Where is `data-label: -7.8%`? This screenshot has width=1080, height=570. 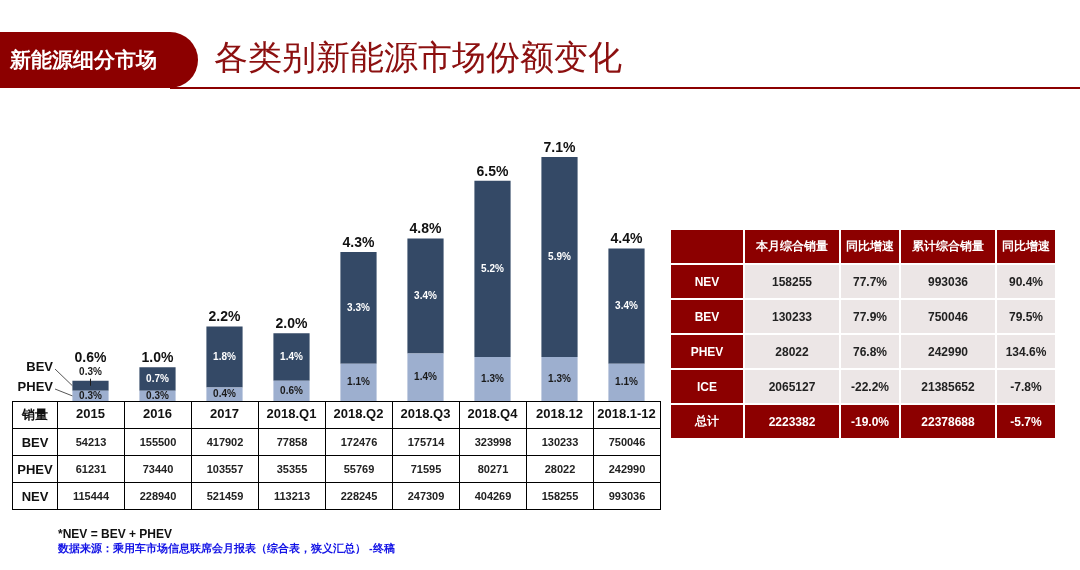 data-label: -7.8% is located at coordinates (1026, 386).